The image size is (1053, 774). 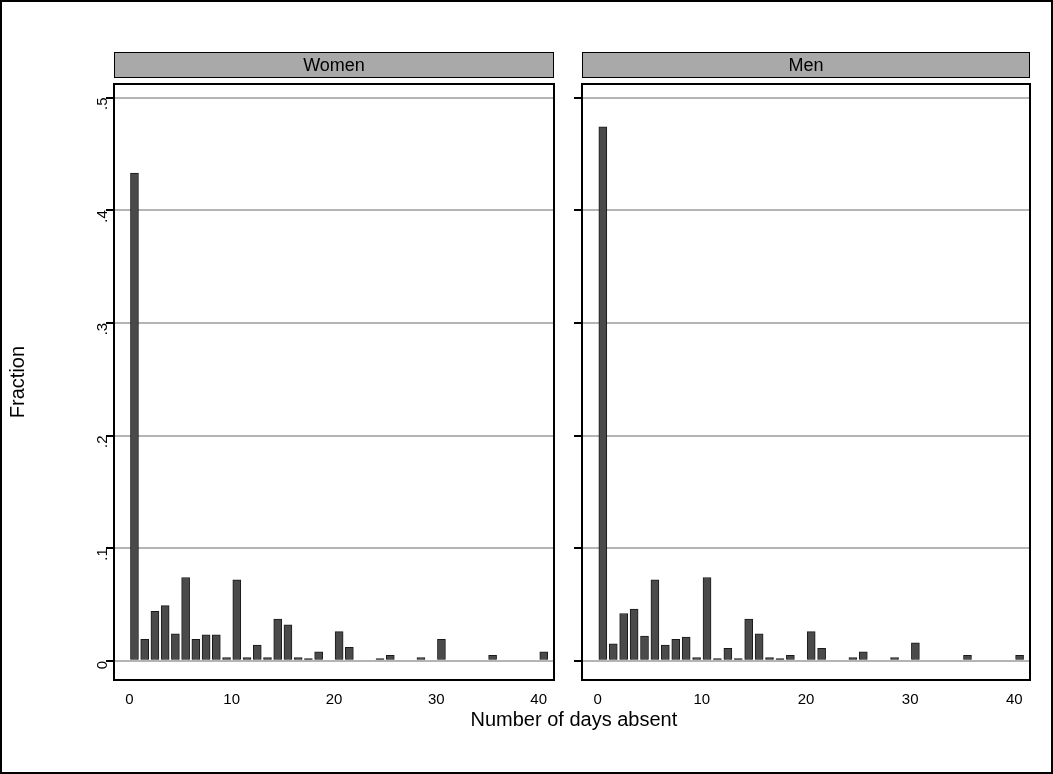 I want to click on y-tick-label: .2, so click(x=102, y=442).